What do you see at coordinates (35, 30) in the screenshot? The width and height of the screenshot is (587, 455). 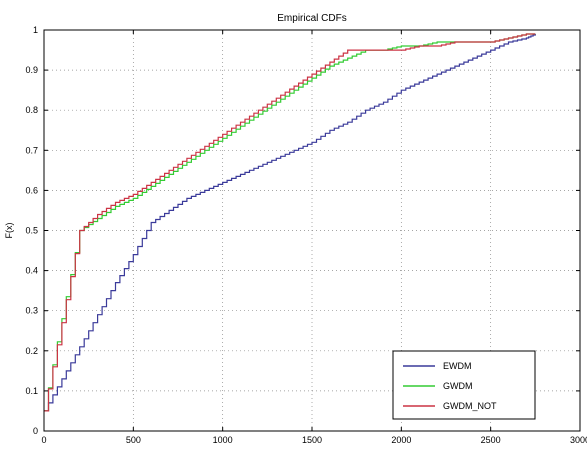 I see `y-tick-label: 1` at bounding box center [35, 30].